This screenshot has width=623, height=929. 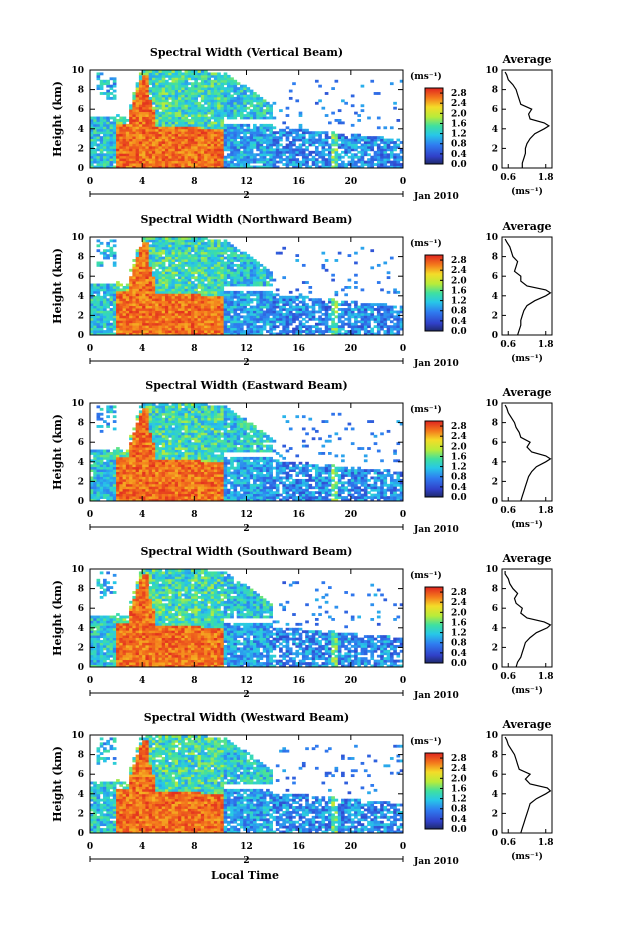 What do you see at coordinates (247, 452) in the screenshot?
I see `heatmap-cells` at bounding box center [247, 452].